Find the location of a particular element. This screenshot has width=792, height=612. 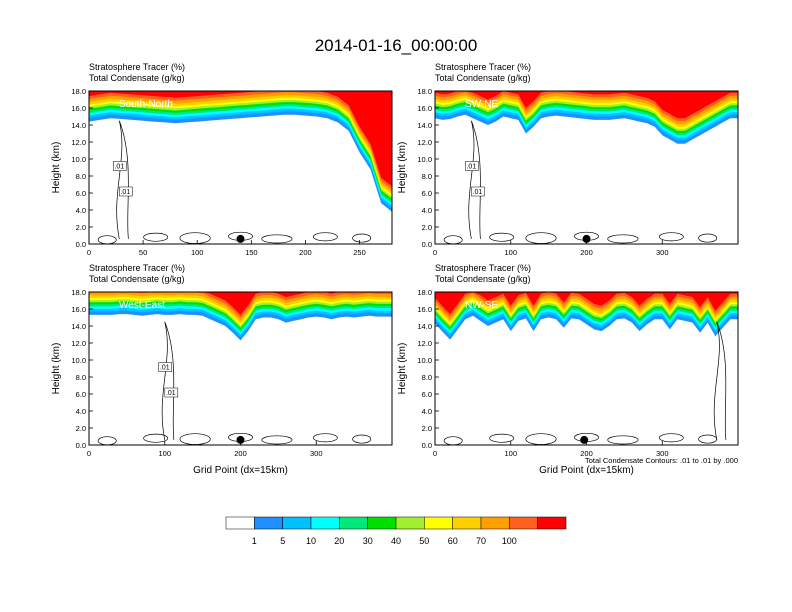

x-tick-label: 100 is located at coordinates (164, 453).